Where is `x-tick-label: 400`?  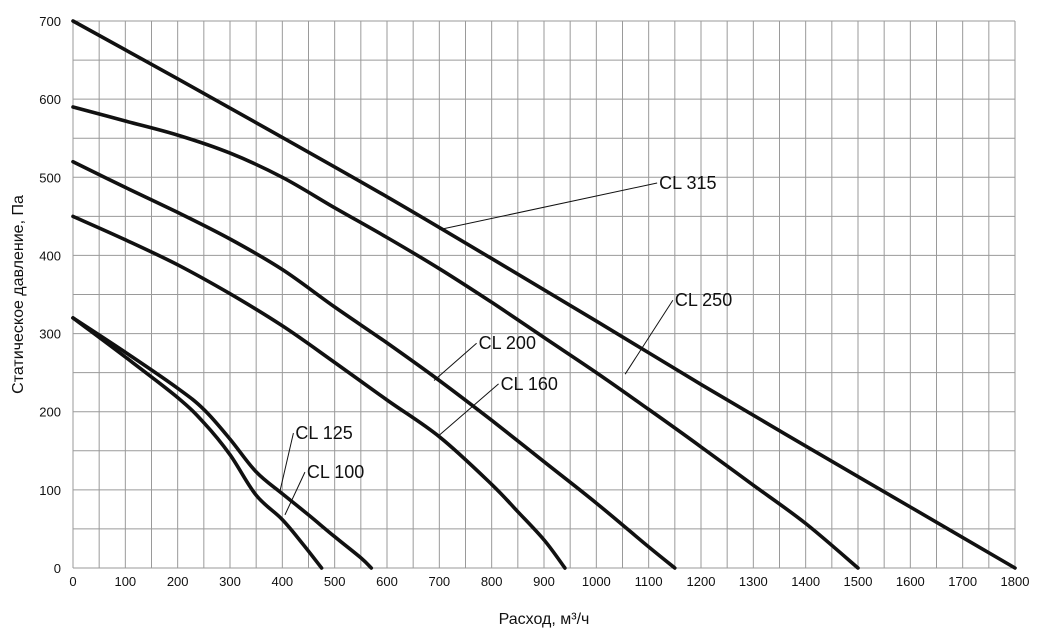 x-tick-label: 400 is located at coordinates (282, 581).